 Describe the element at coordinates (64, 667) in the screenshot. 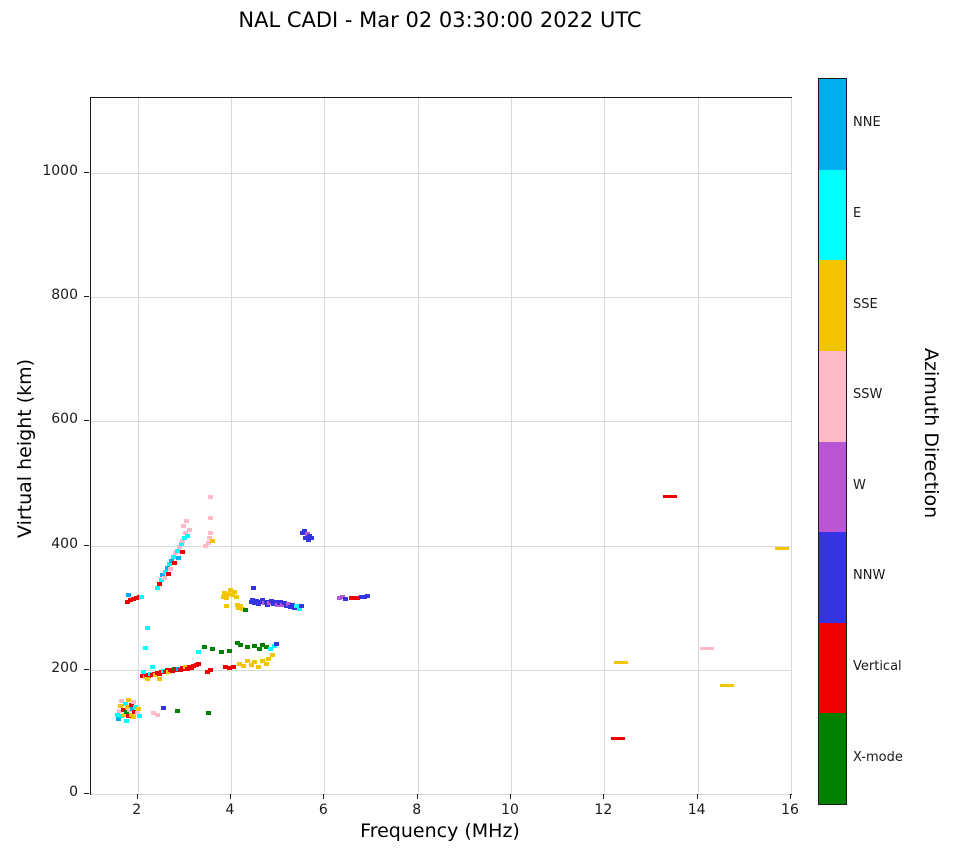

I see `y-tick-label: 200` at that location.